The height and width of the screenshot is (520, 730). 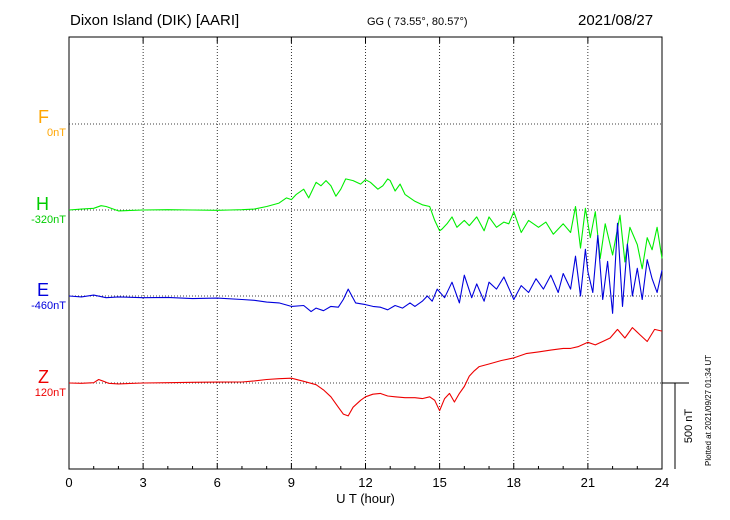 I want to click on xtick-label-3: 3, so click(x=143, y=482).